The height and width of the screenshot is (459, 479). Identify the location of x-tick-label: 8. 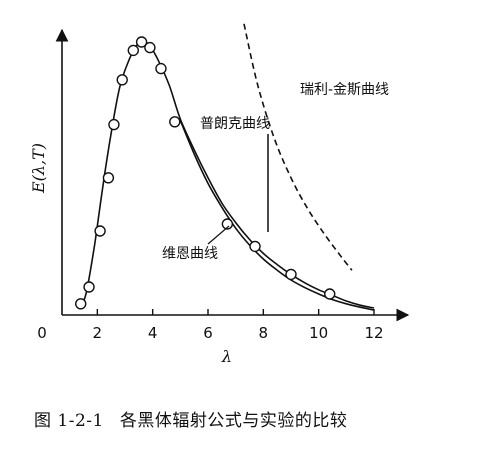
(264, 333).